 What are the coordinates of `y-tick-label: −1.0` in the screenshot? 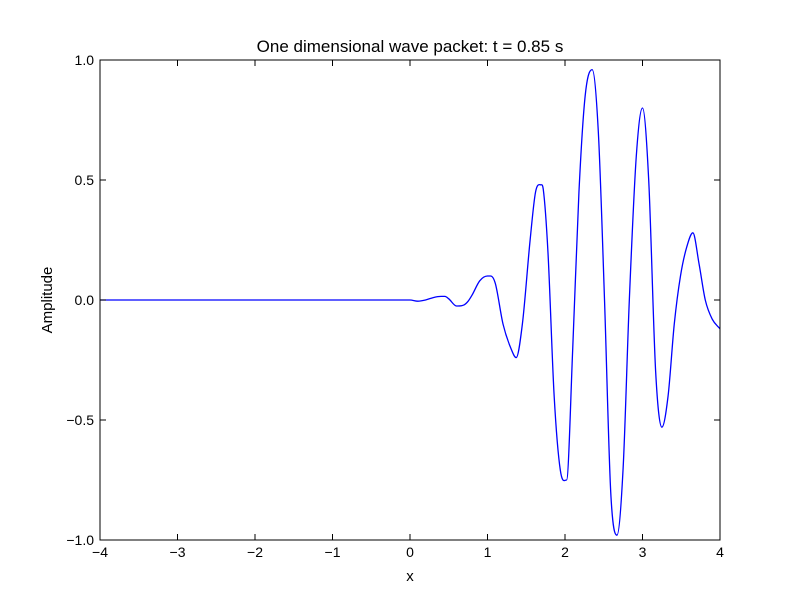 It's located at (80, 540).